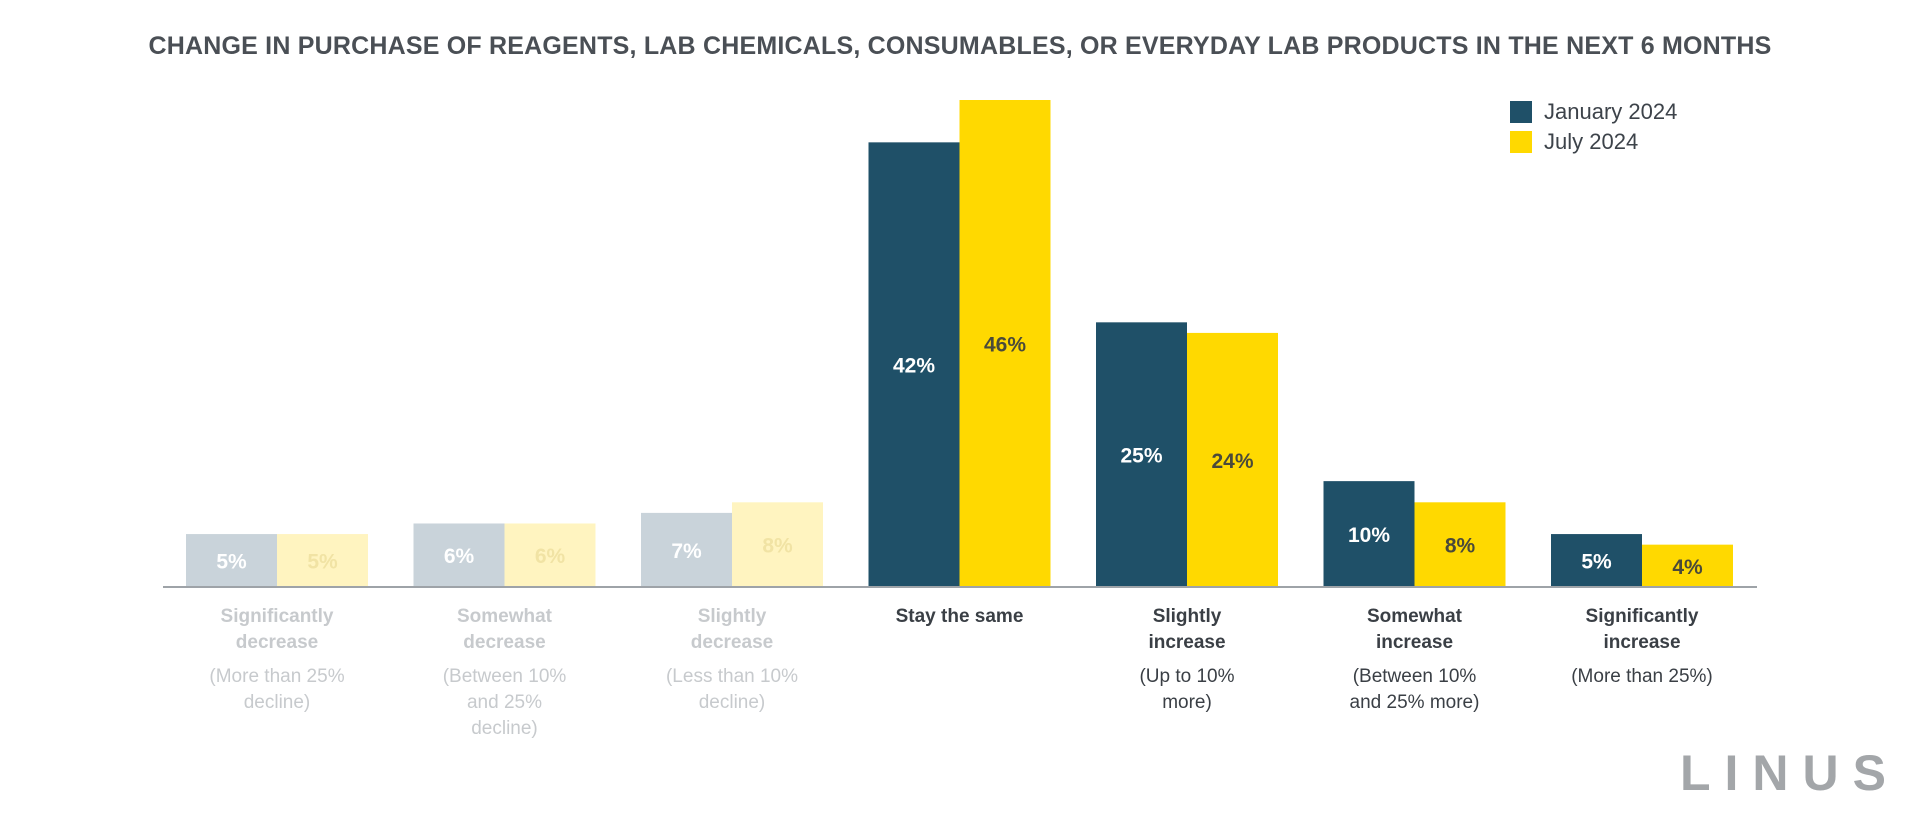 The height and width of the screenshot is (831, 1920). Describe the element at coordinates (1415, 702) in the screenshot. I see `category-sublabel-5-1: and 25% more)` at that location.